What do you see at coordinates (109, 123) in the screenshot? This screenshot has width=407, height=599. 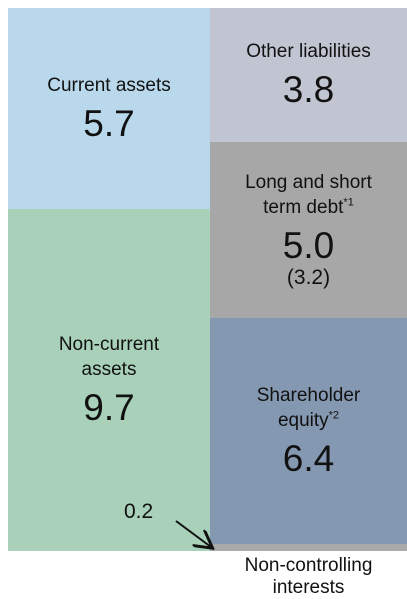 I see `segment-value: 5.7` at bounding box center [109, 123].